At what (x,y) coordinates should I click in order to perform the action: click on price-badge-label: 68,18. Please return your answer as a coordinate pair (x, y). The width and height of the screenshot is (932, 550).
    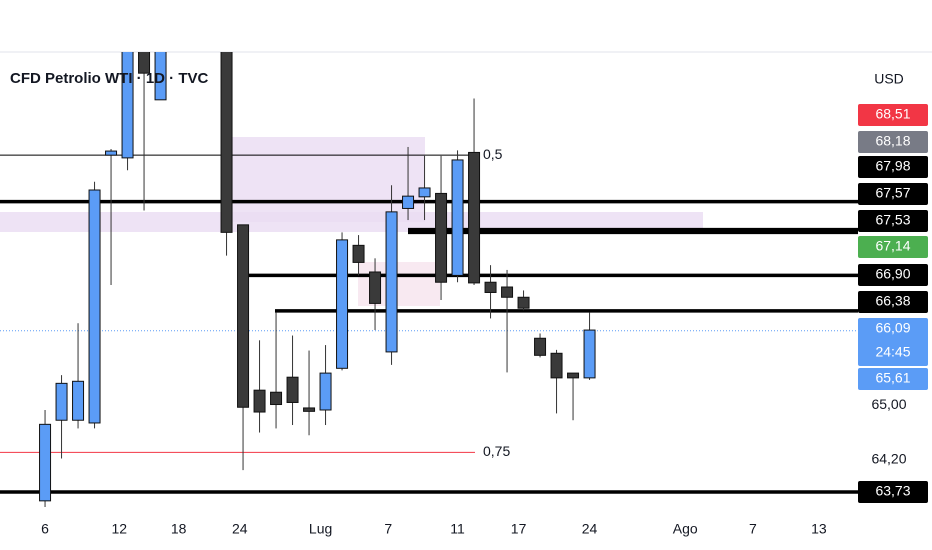
    Looking at the image, I should click on (892, 141).